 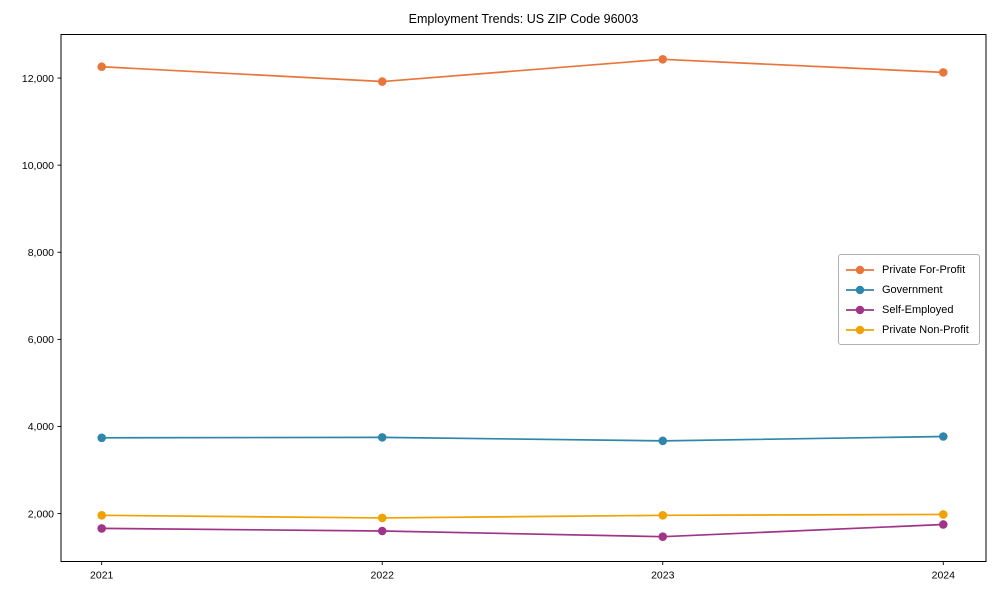 What do you see at coordinates (924, 269) in the screenshot?
I see `legend-label-private-for-profit: Private For-Profit` at bounding box center [924, 269].